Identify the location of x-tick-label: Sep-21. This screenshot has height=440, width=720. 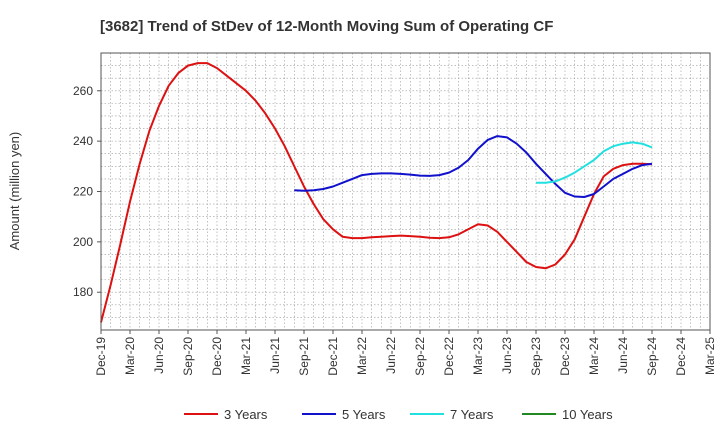
(304, 356).